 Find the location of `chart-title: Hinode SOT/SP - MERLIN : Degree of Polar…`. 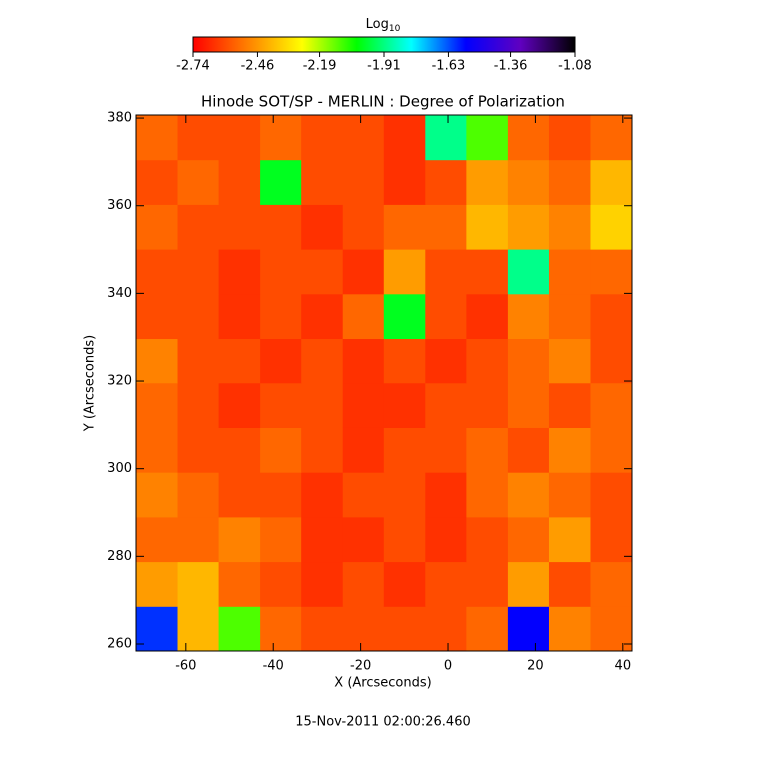

chart-title: Hinode SOT/SP - MERLIN : Degree of Polar… is located at coordinates (383, 102).